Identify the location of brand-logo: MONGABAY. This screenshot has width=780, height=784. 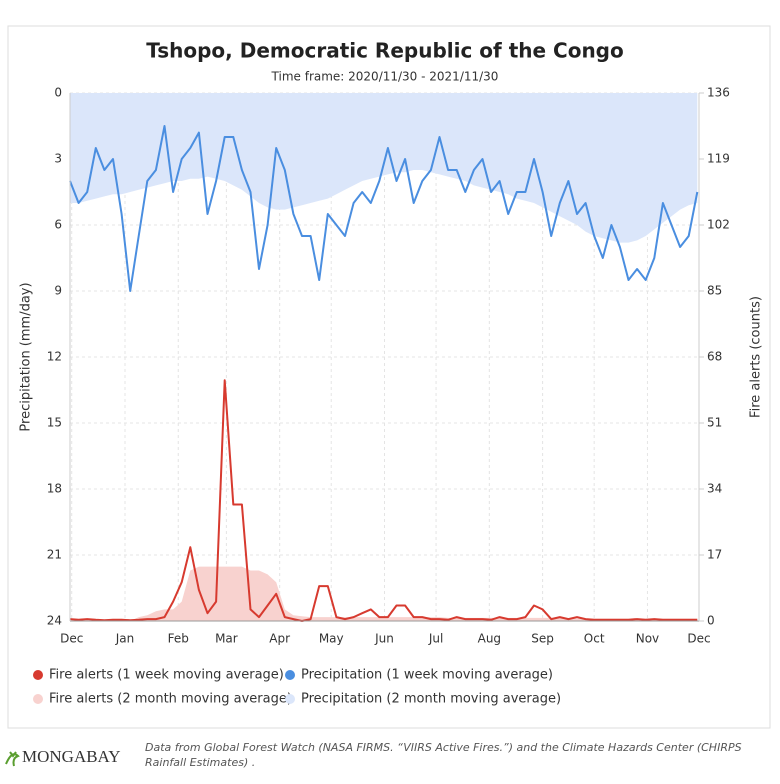
(63, 757).